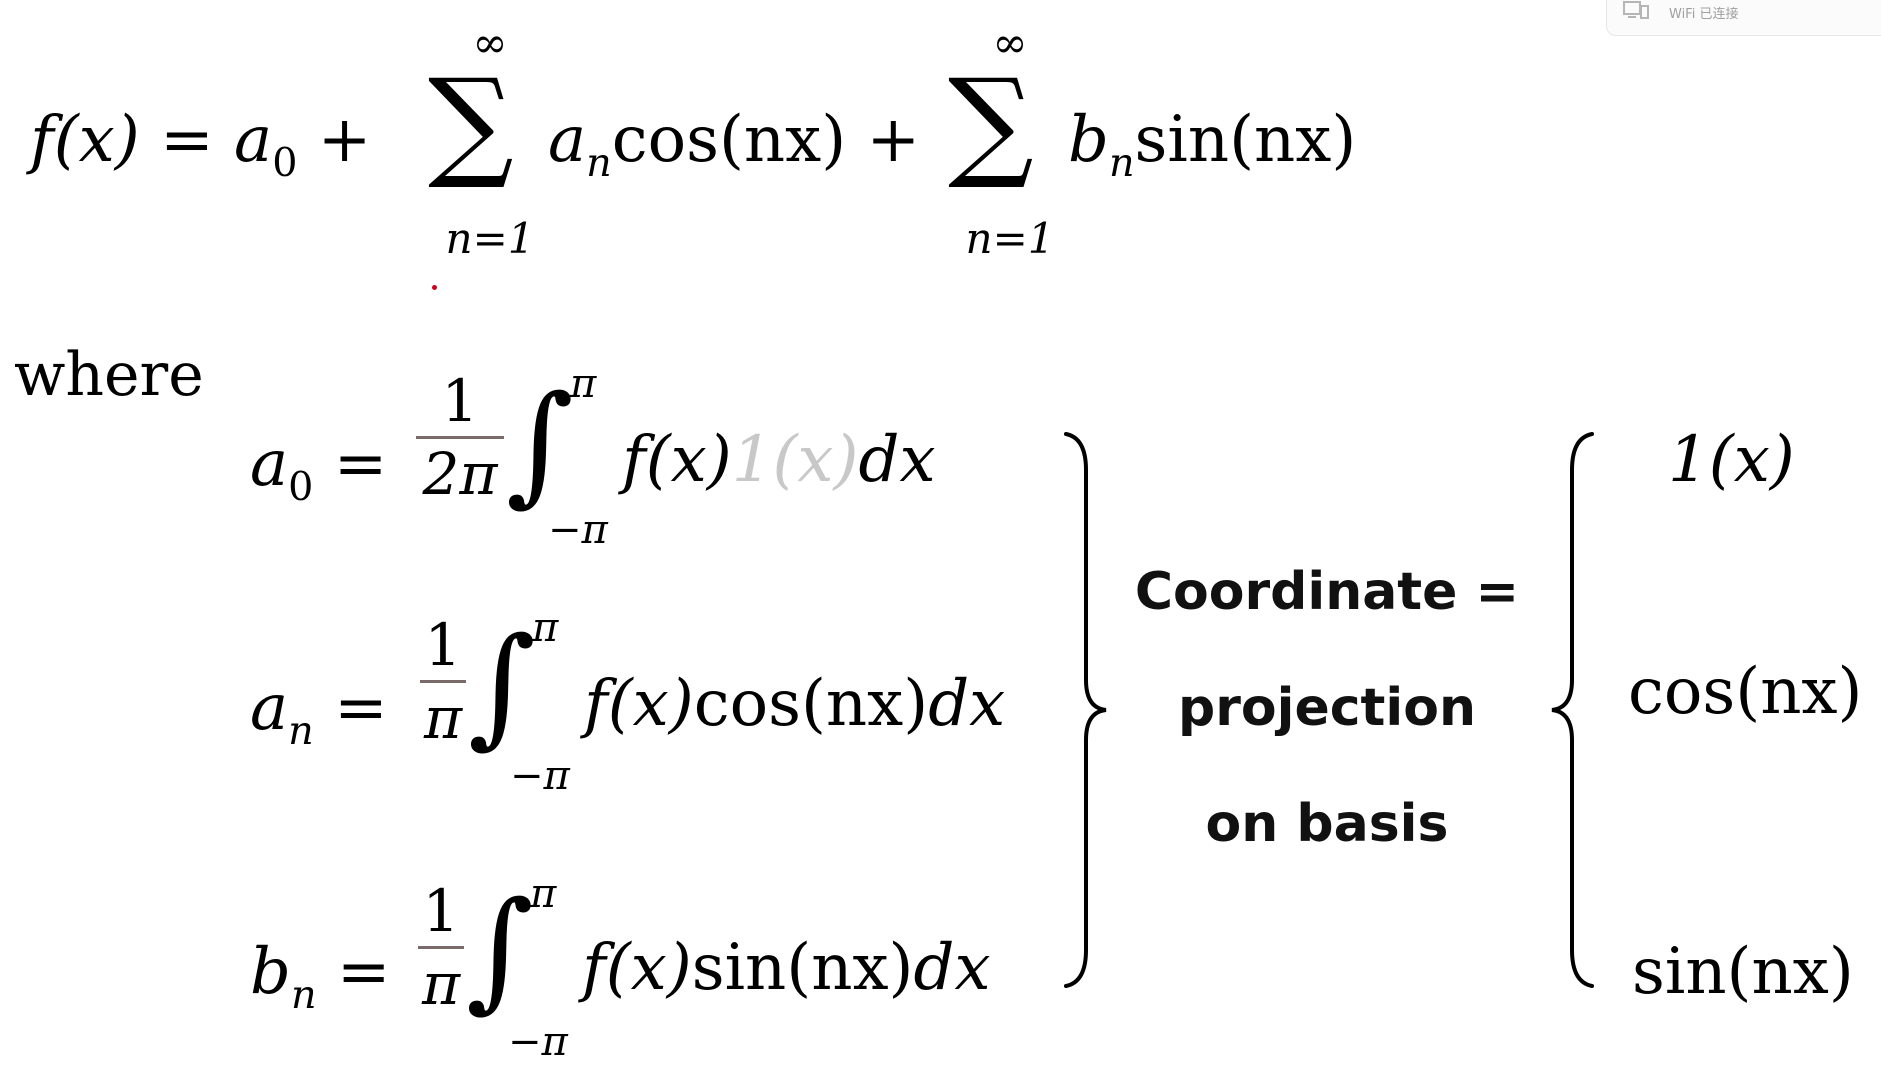 This screenshot has width=1881, height=1077. What do you see at coordinates (460, 401) in the screenshot?
I see `a0-numerator: 1` at bounding box center [460, 401].